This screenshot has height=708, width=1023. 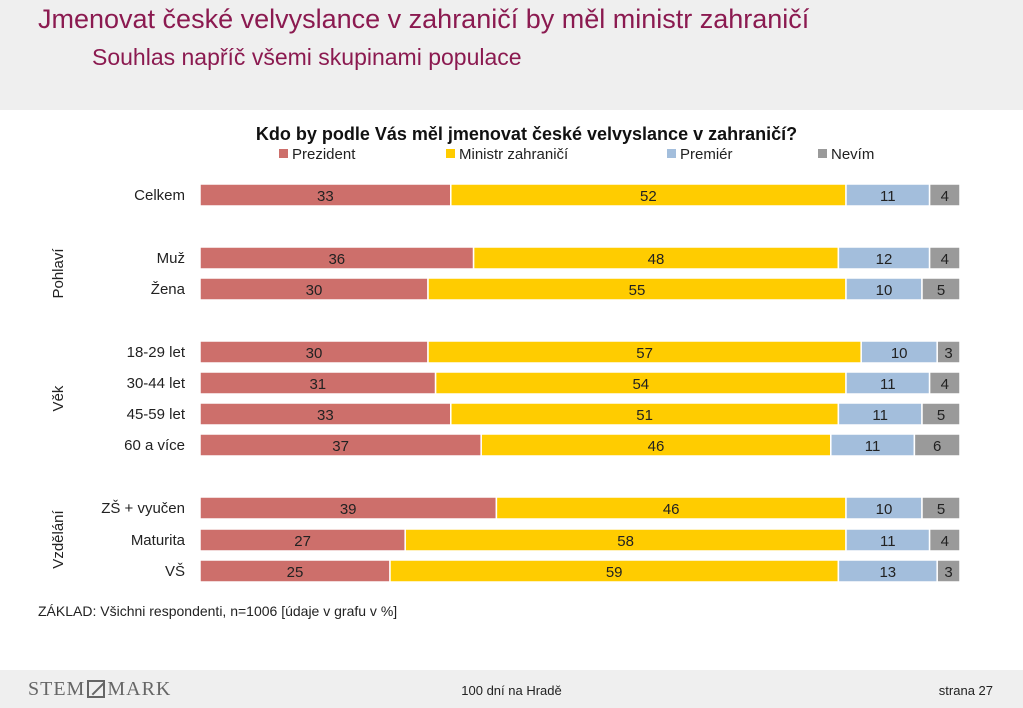 What do you see at coordinates (614, 572) in the screenshot?
I see `data-label: 59` at bounding box center [614, 572].